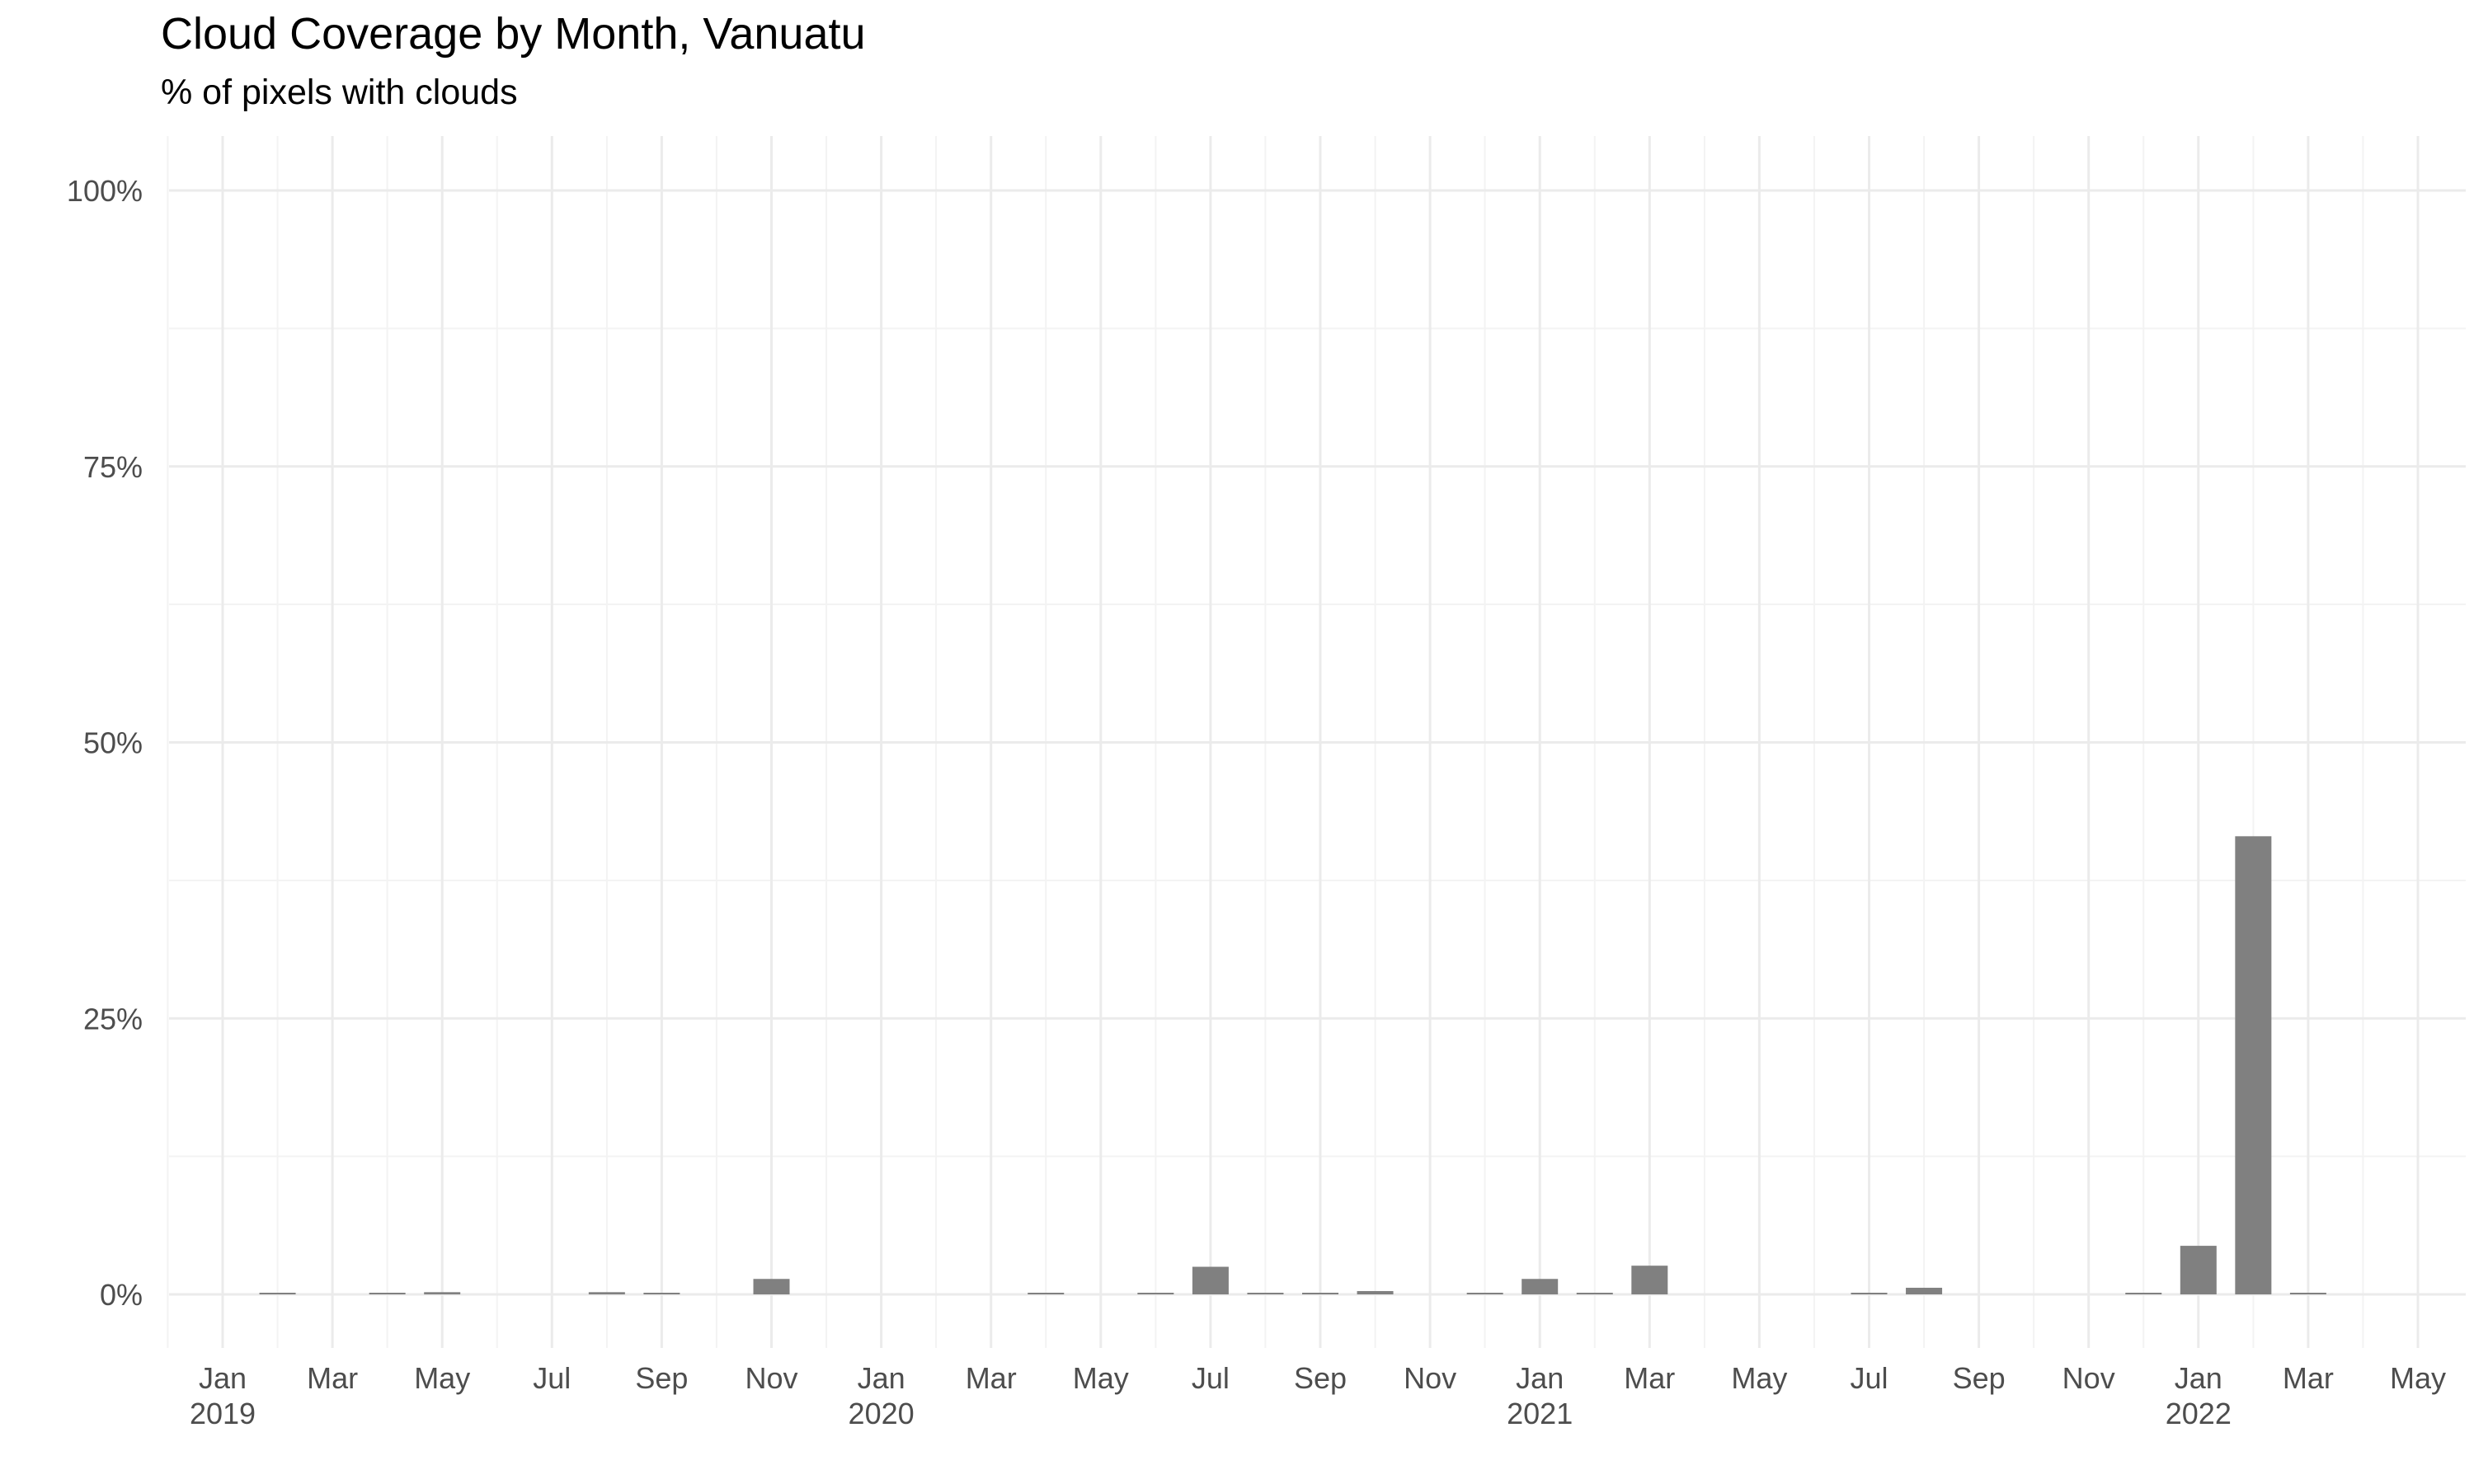 This screenshot has width=2474, height=1484. Describe the element at coordinates (2199, 1413) in the screenshot. I see `x-tick-year-label: 2022` at that location.